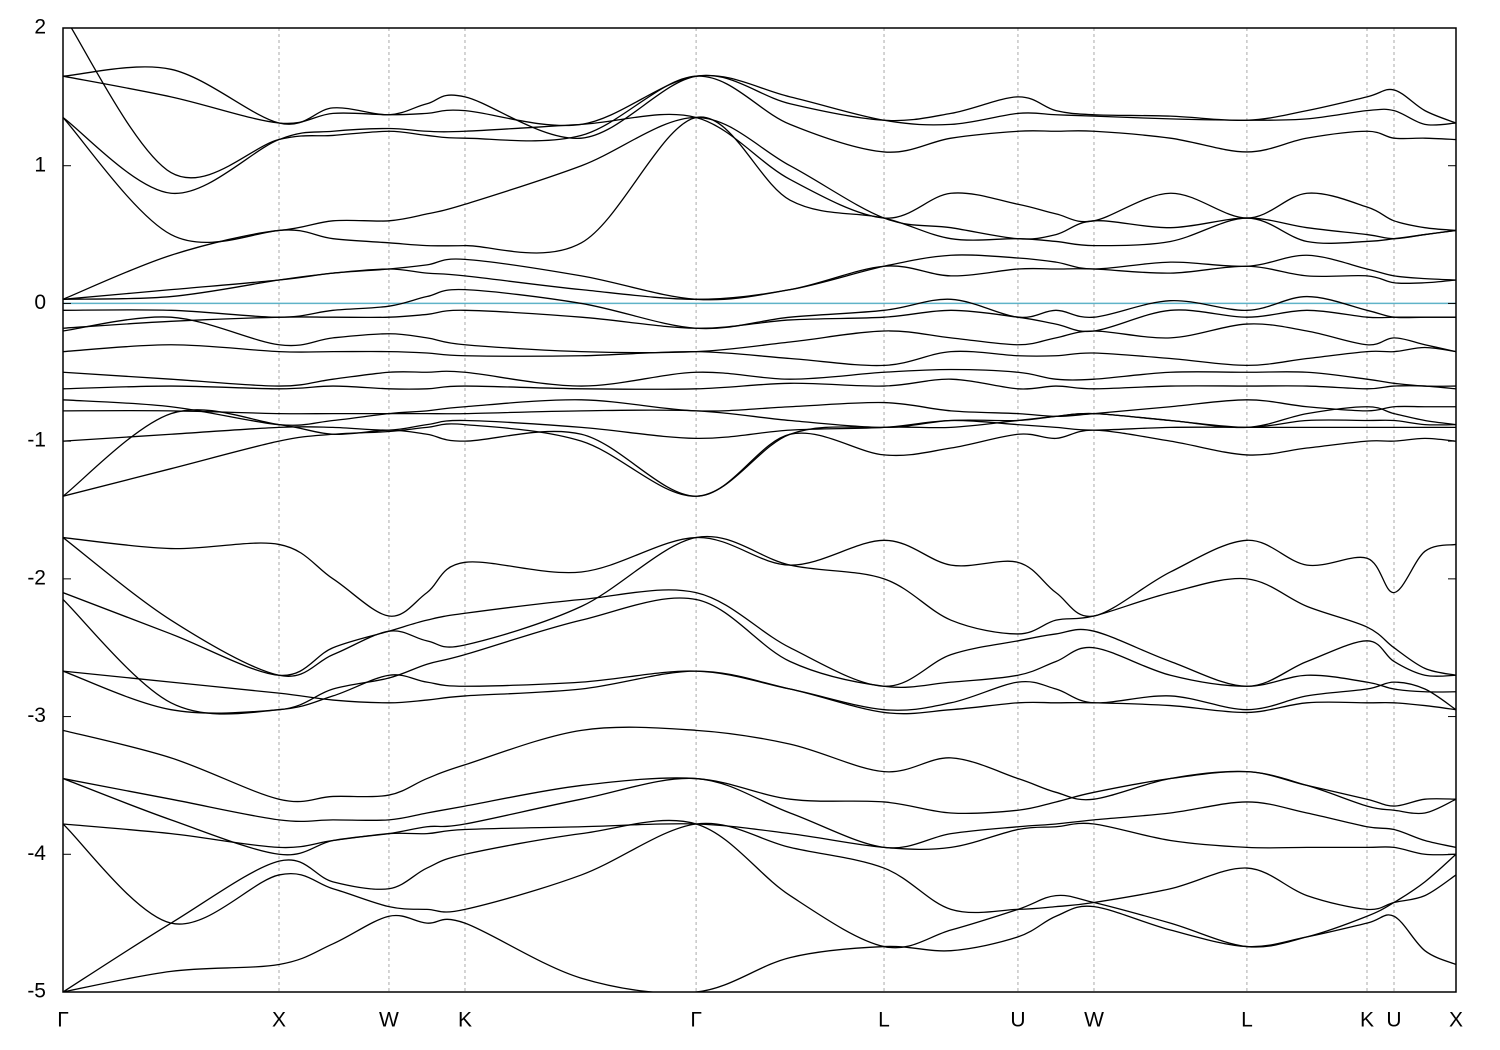 The image size is (1500, 1050). I want to click on y-tick-label: 1, so click(40, 164).